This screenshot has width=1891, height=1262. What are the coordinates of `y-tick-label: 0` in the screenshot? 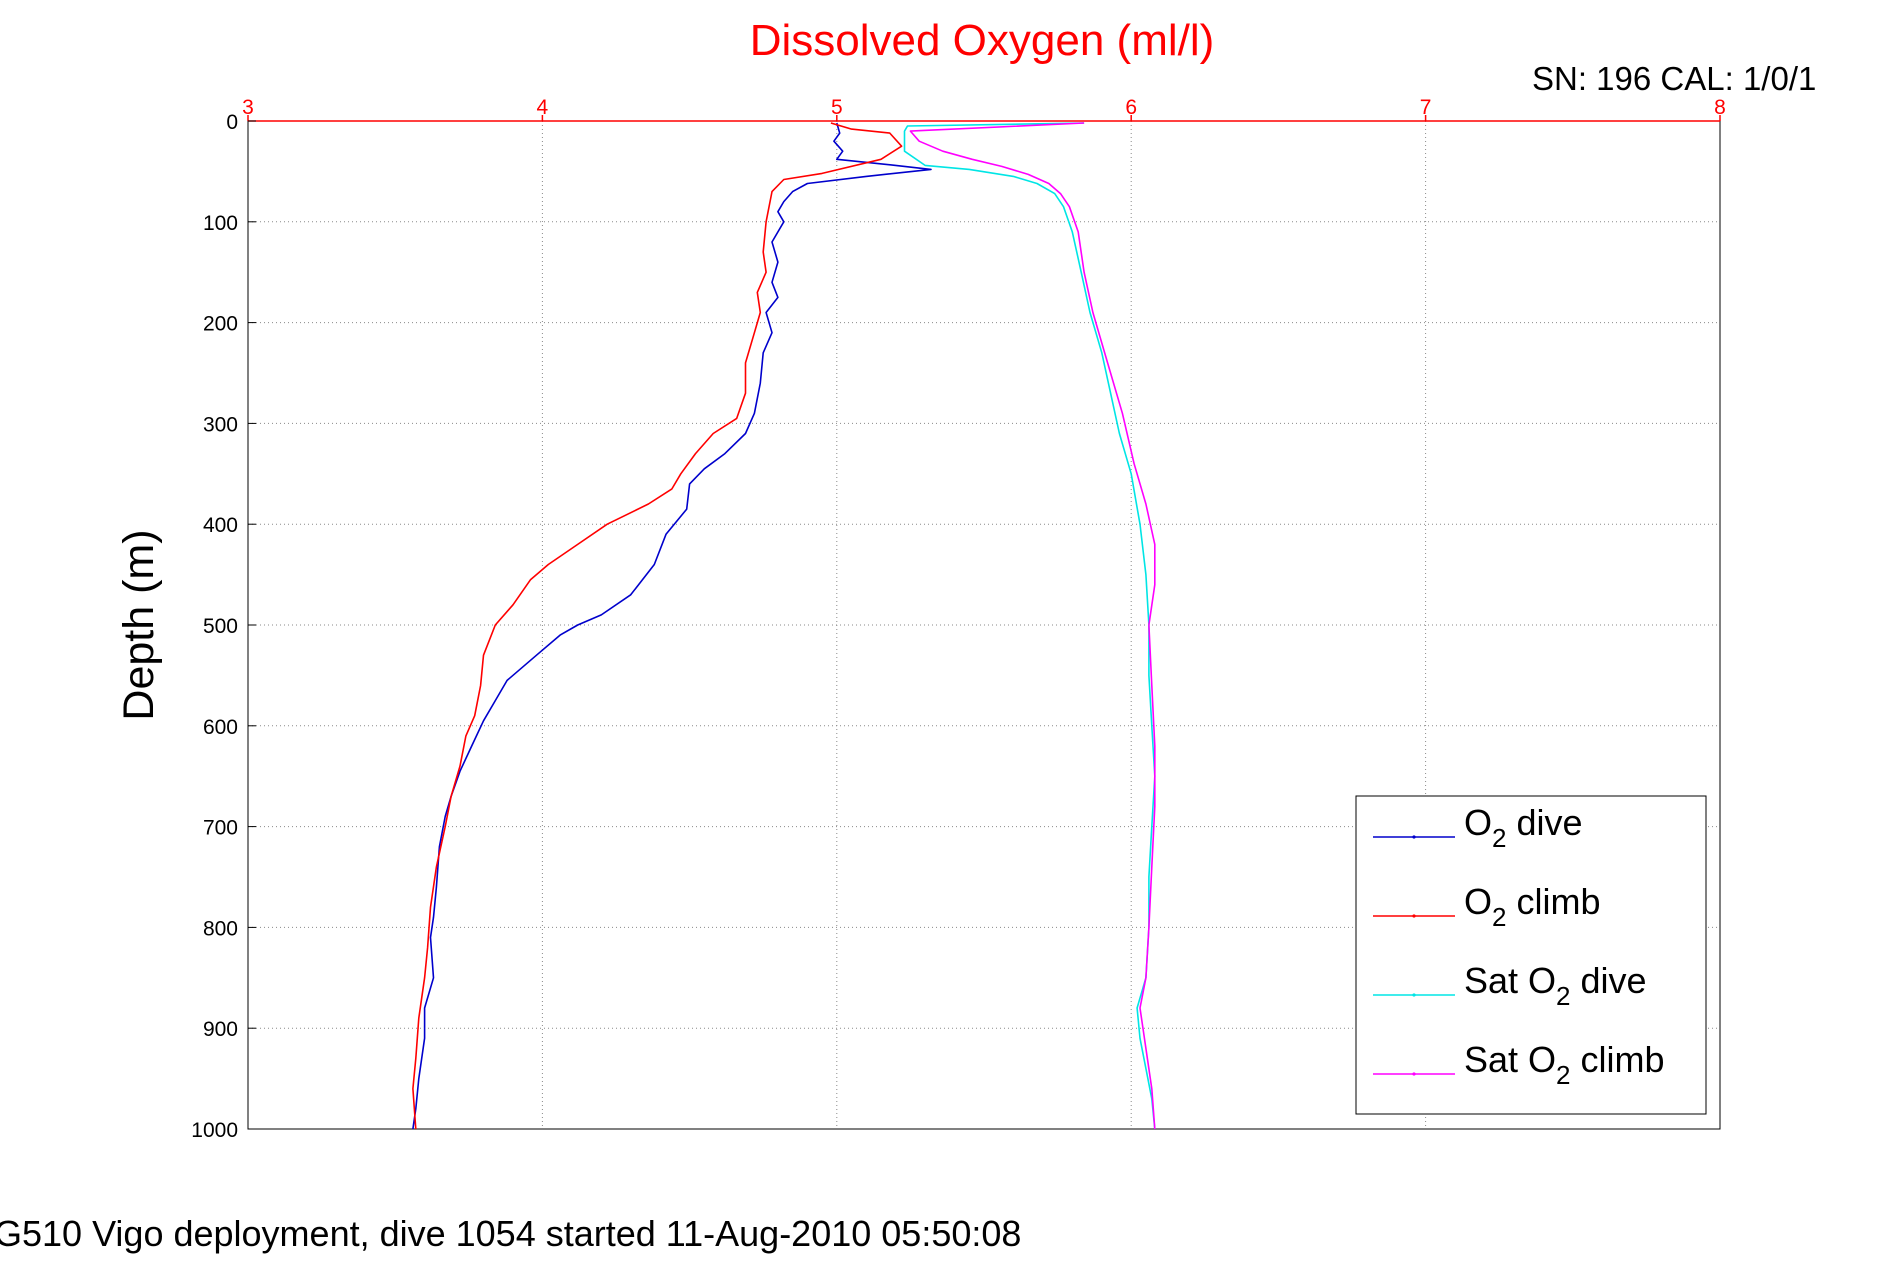 It's located at (232, 122).